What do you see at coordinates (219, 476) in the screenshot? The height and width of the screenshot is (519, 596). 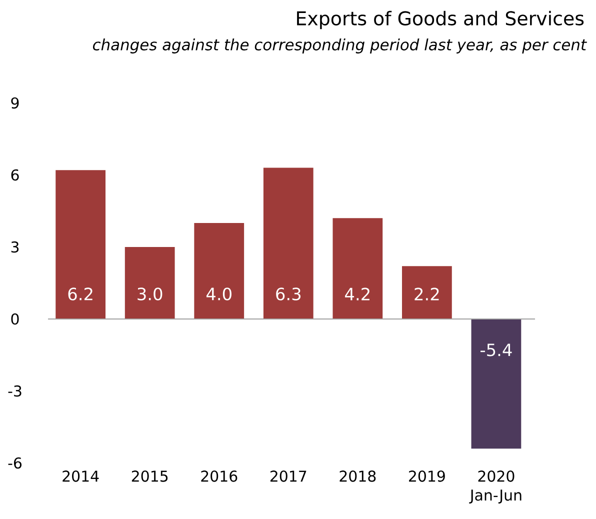 I see `x-tick-label: 2016` at bounding box center [219, 476].